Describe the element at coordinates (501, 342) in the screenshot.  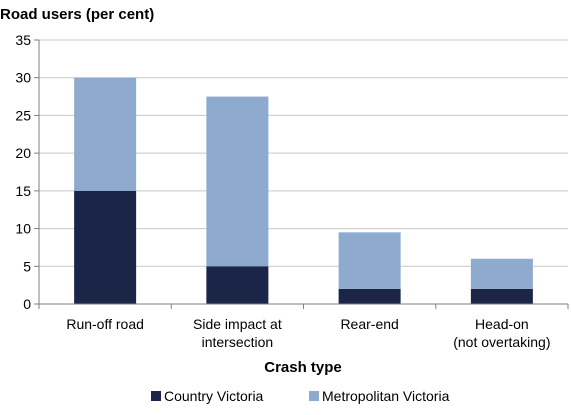
I see `x-category-label: (not overtaking)` at that location.